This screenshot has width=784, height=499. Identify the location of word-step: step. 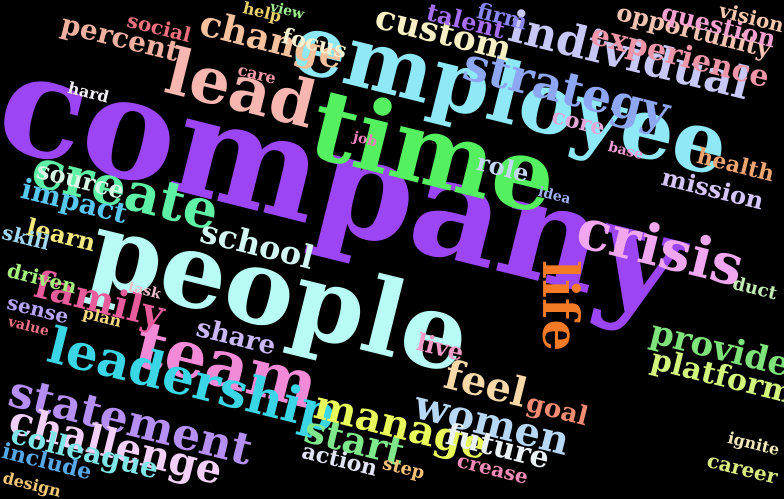
(403, 468).